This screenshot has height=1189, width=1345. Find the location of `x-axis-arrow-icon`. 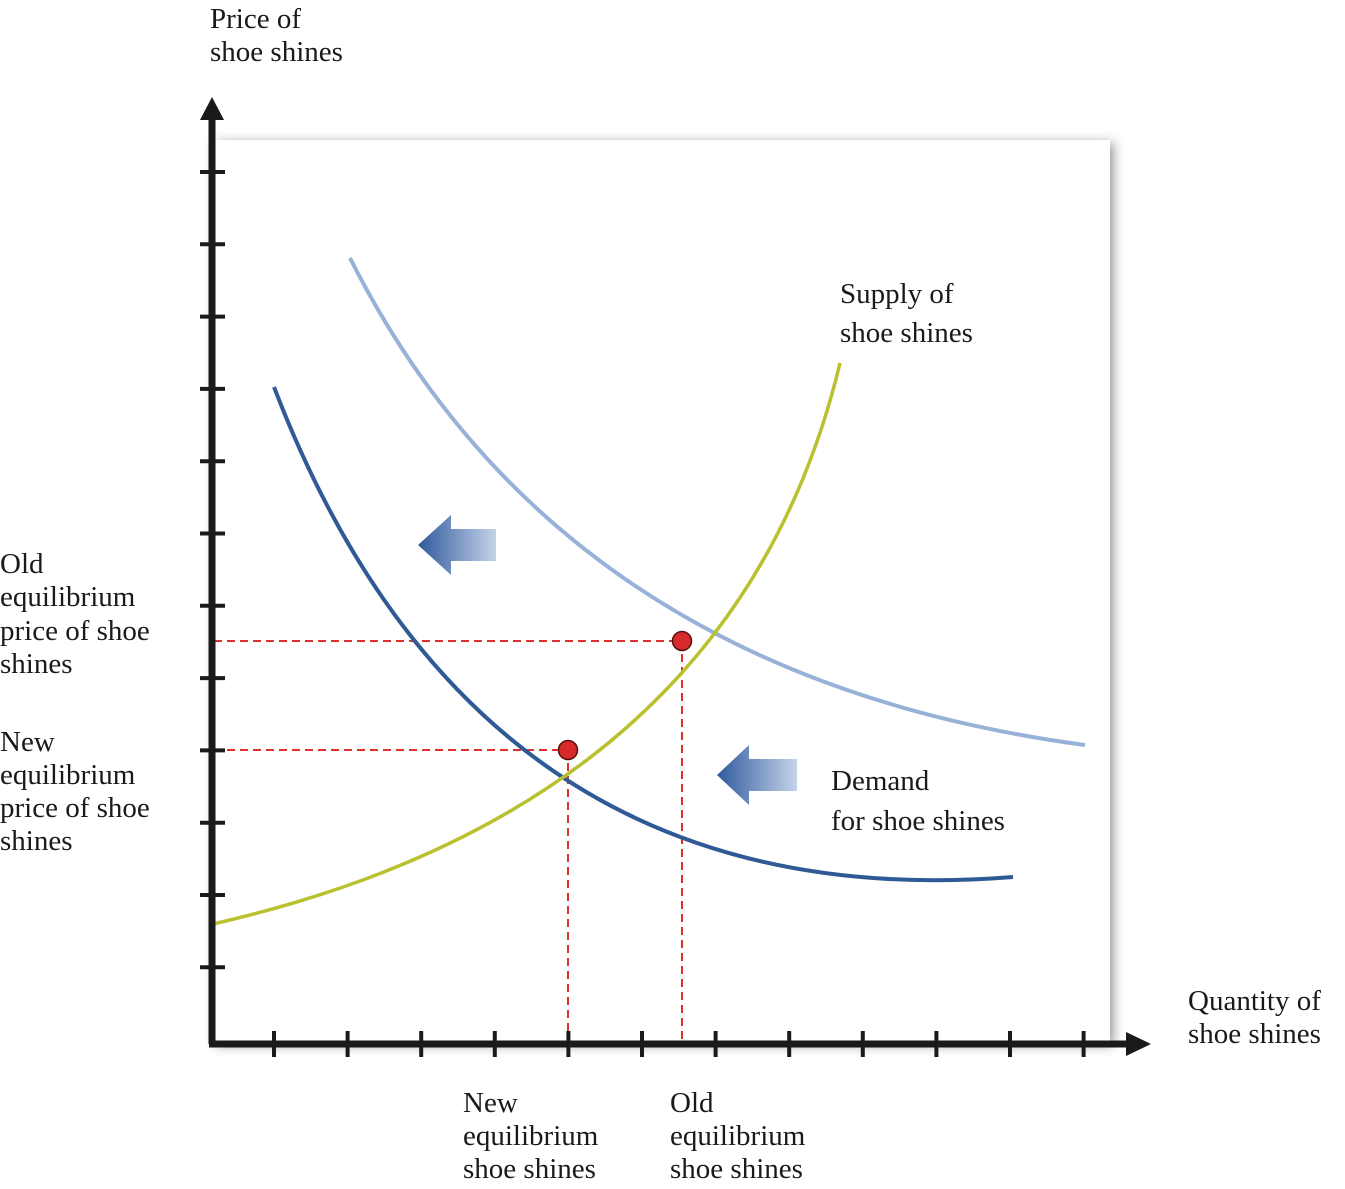

x-axis-arrow-icon is located at coordinates (1138, 1044).